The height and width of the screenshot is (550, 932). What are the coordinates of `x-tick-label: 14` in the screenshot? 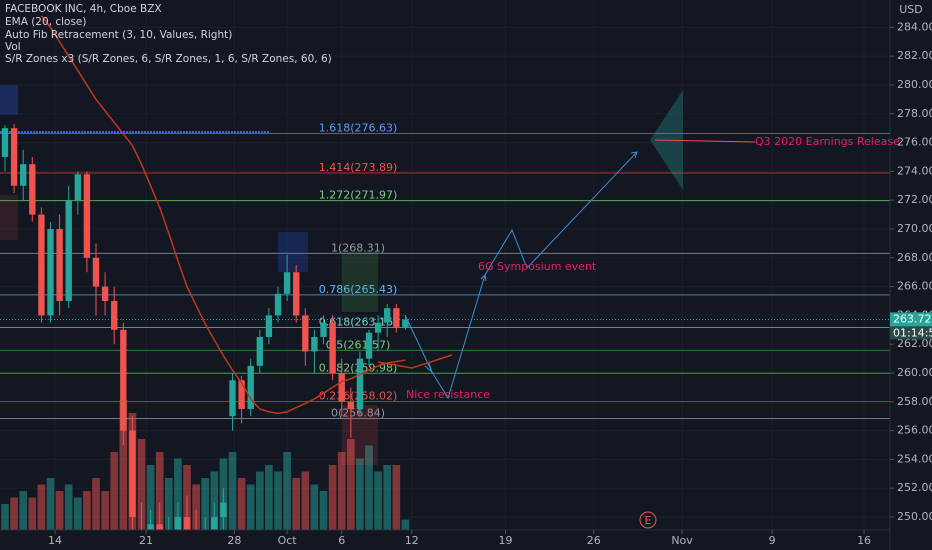 It's located at (55, 540).